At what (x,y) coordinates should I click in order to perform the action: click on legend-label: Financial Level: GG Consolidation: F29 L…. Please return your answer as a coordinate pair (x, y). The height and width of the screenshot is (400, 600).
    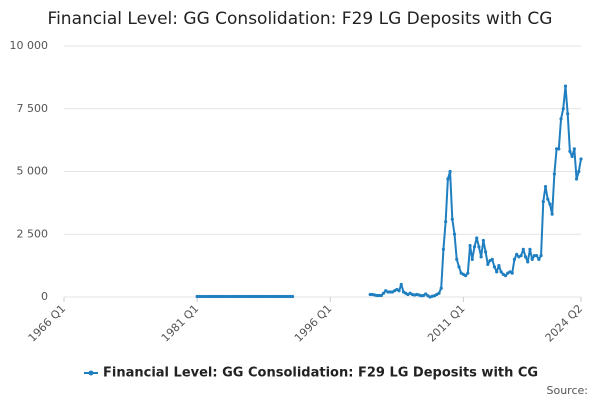
    Looking at the image, I should click on (320, 373).